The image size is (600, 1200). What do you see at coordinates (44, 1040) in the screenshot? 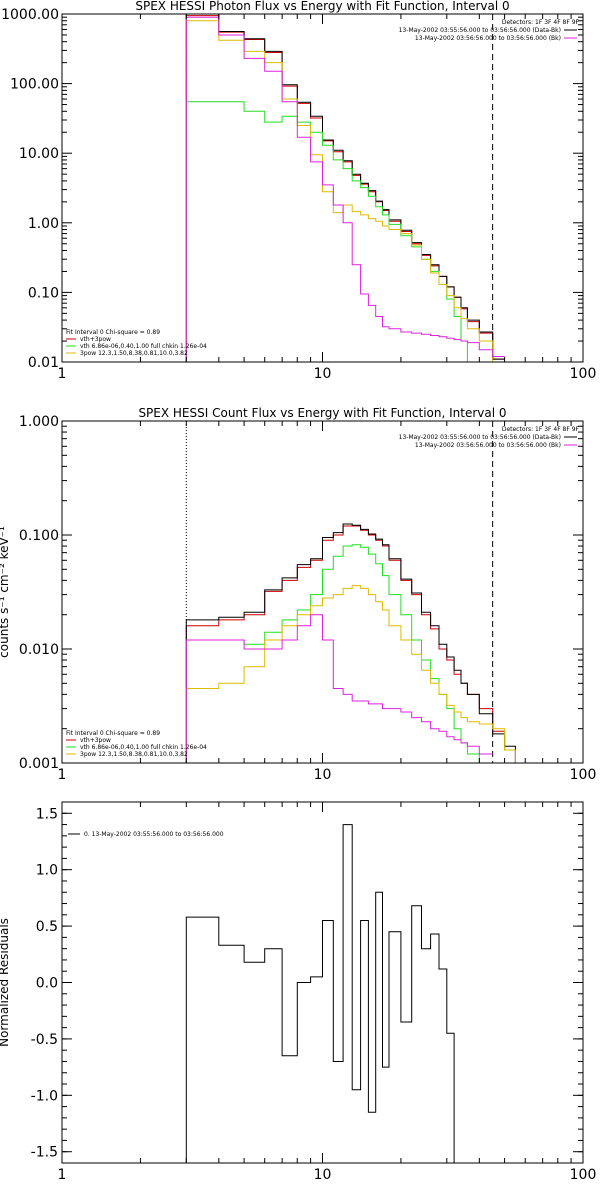
I see `y-tick-label: -0.5` at bounding box center [44, 1040].